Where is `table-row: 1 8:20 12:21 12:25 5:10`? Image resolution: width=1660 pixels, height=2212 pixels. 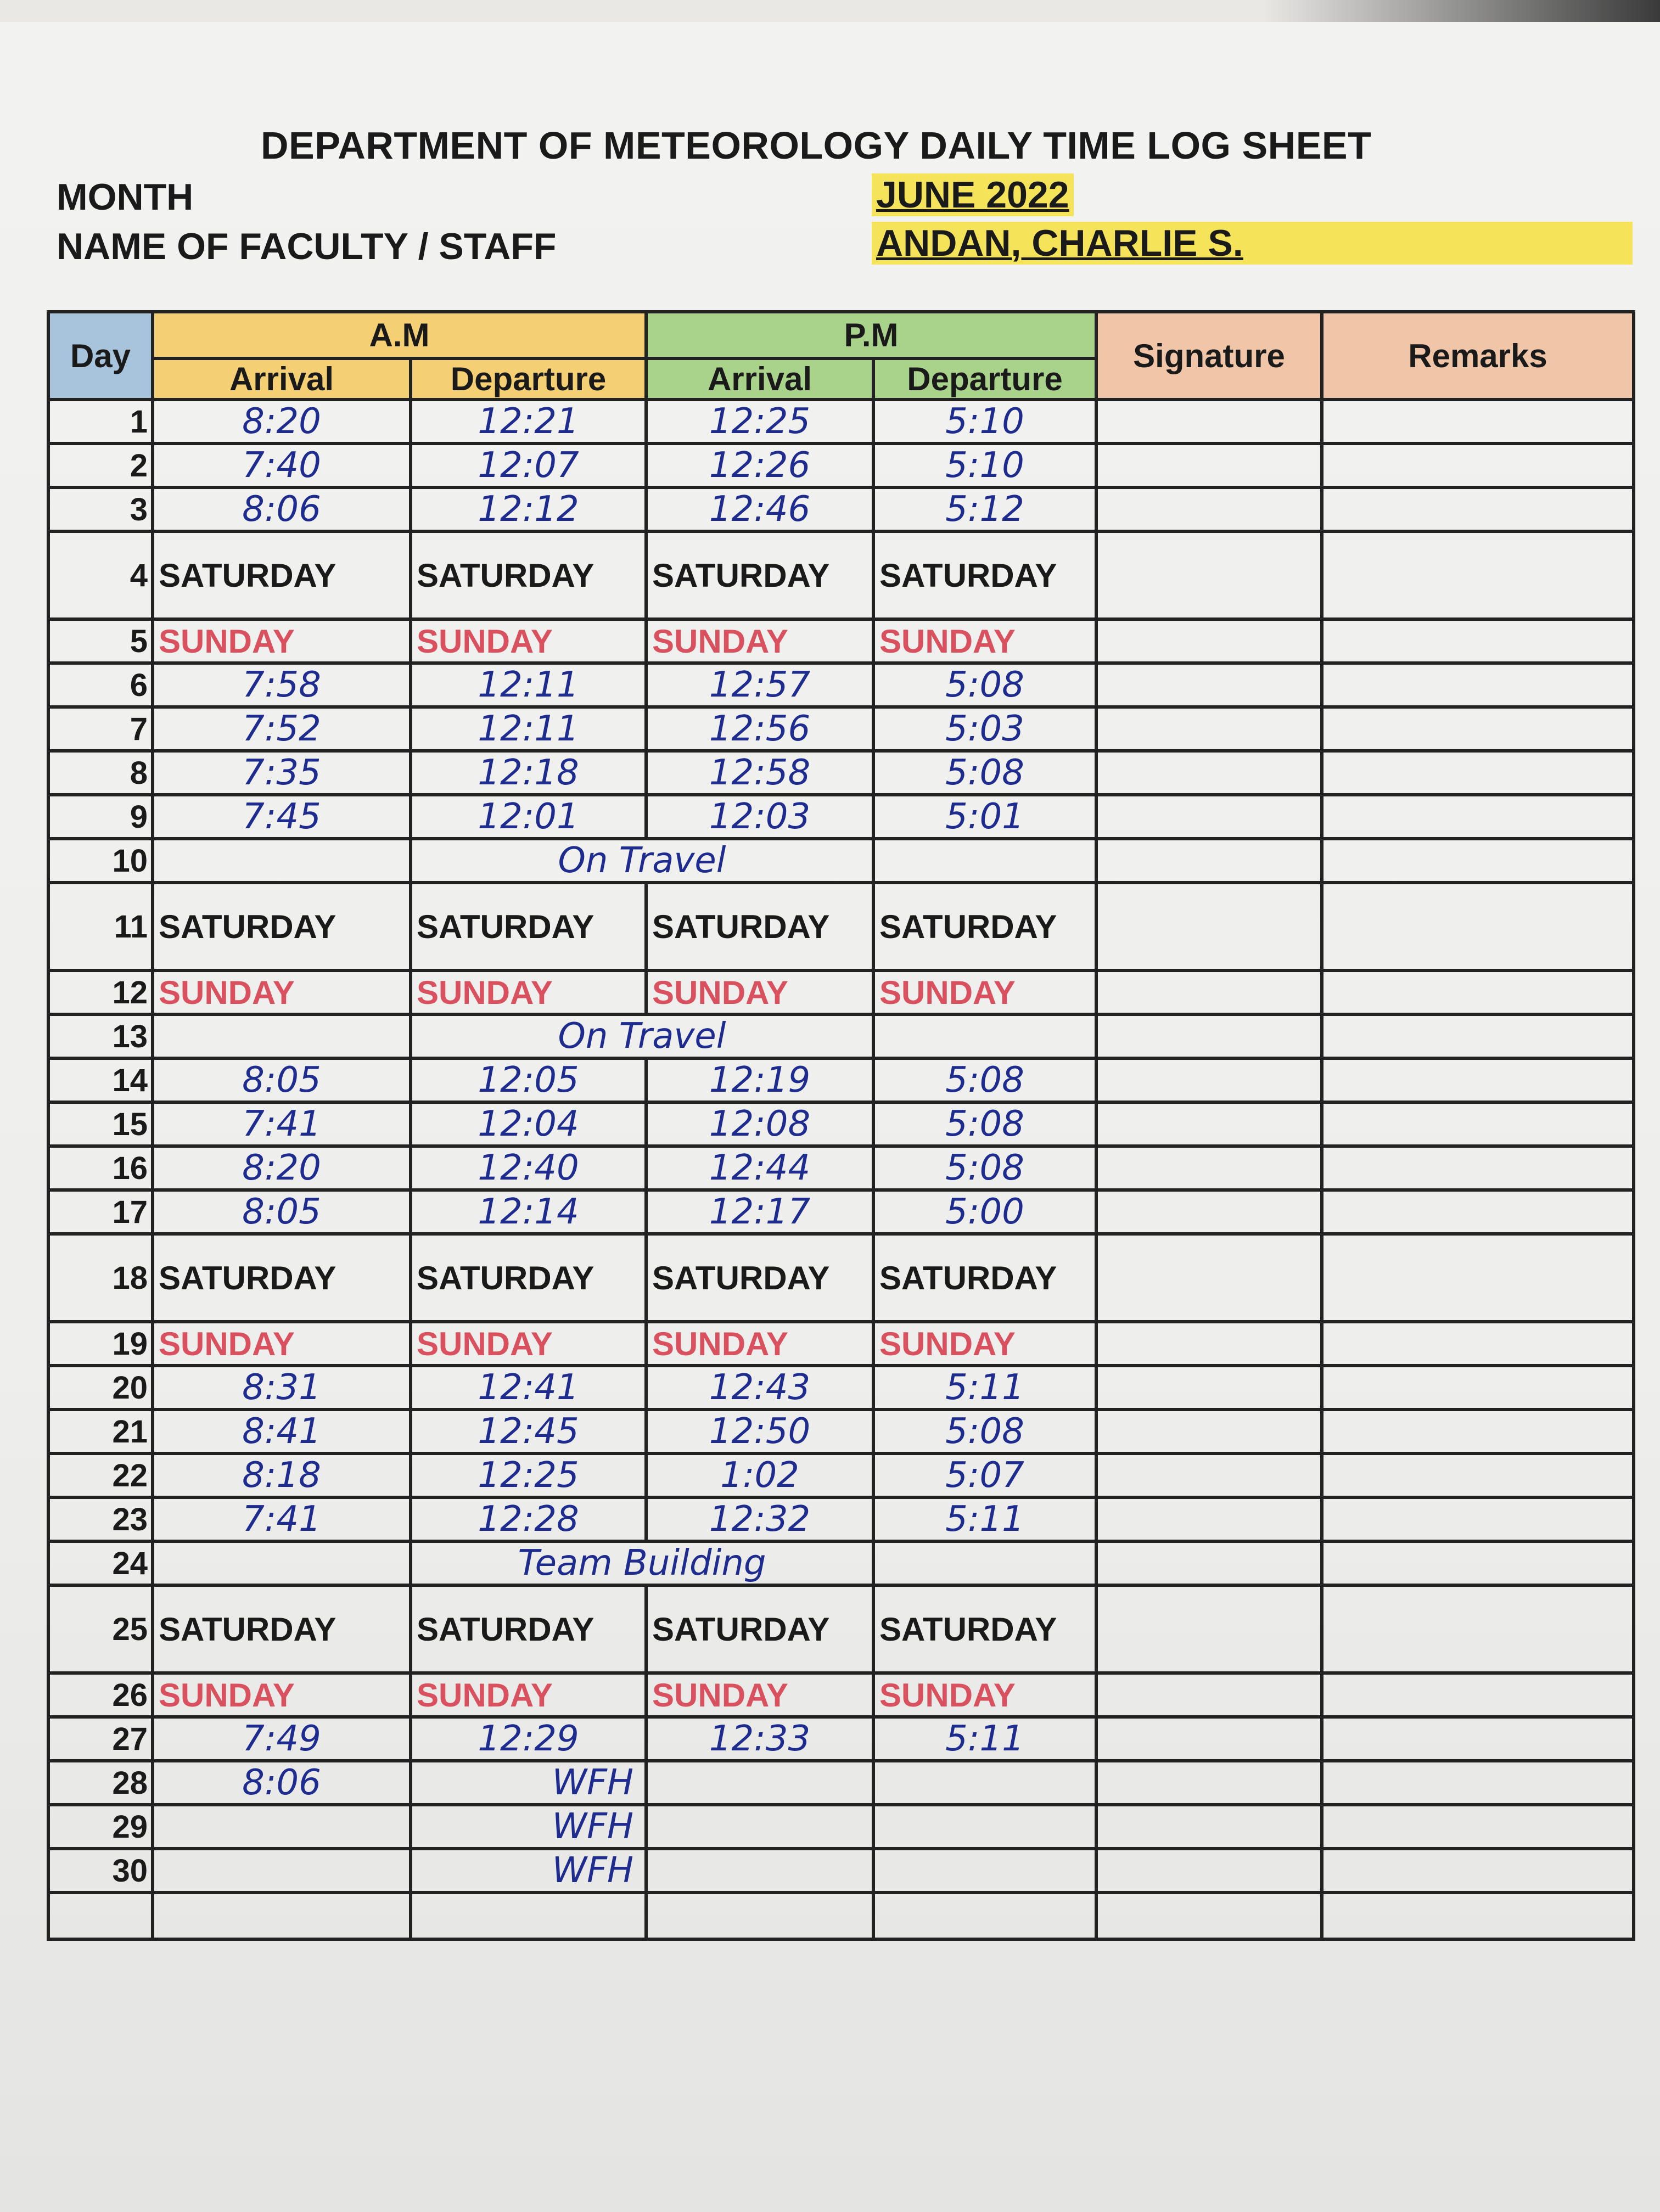
table-row: 1 8:20 12:21 12:25 5:10 is located at coordinates (841, 421).